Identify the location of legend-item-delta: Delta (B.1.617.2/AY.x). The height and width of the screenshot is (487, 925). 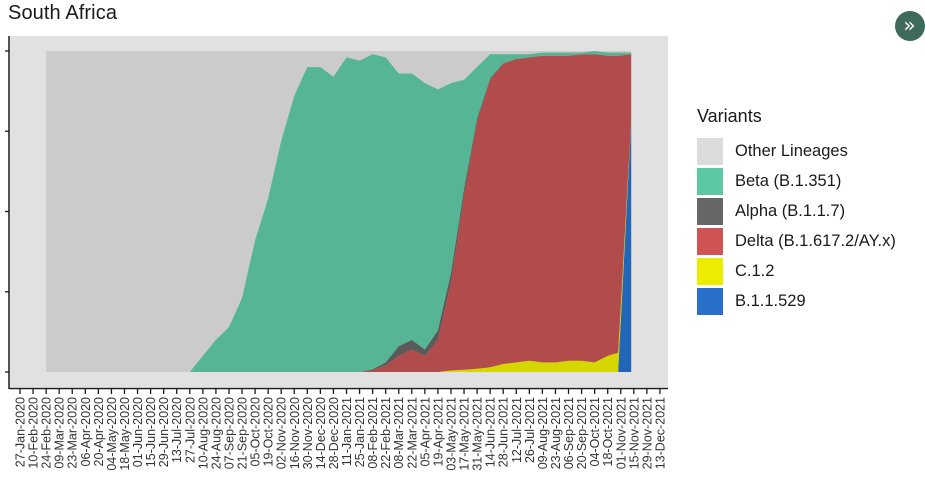
(796, 241).